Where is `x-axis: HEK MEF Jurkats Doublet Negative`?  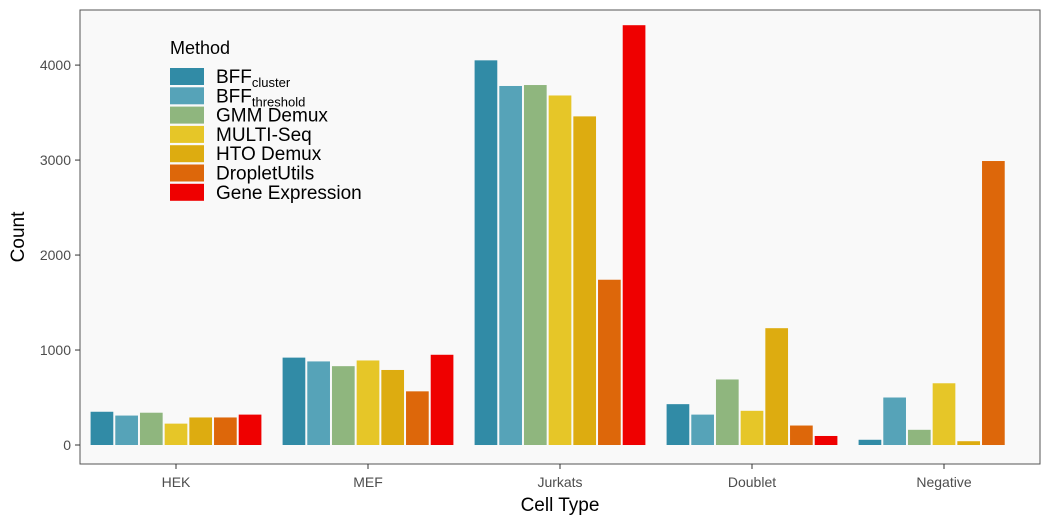
x-axis: HEK MEF Jurkats Doublet Negative is located at coordinates (567, 477).